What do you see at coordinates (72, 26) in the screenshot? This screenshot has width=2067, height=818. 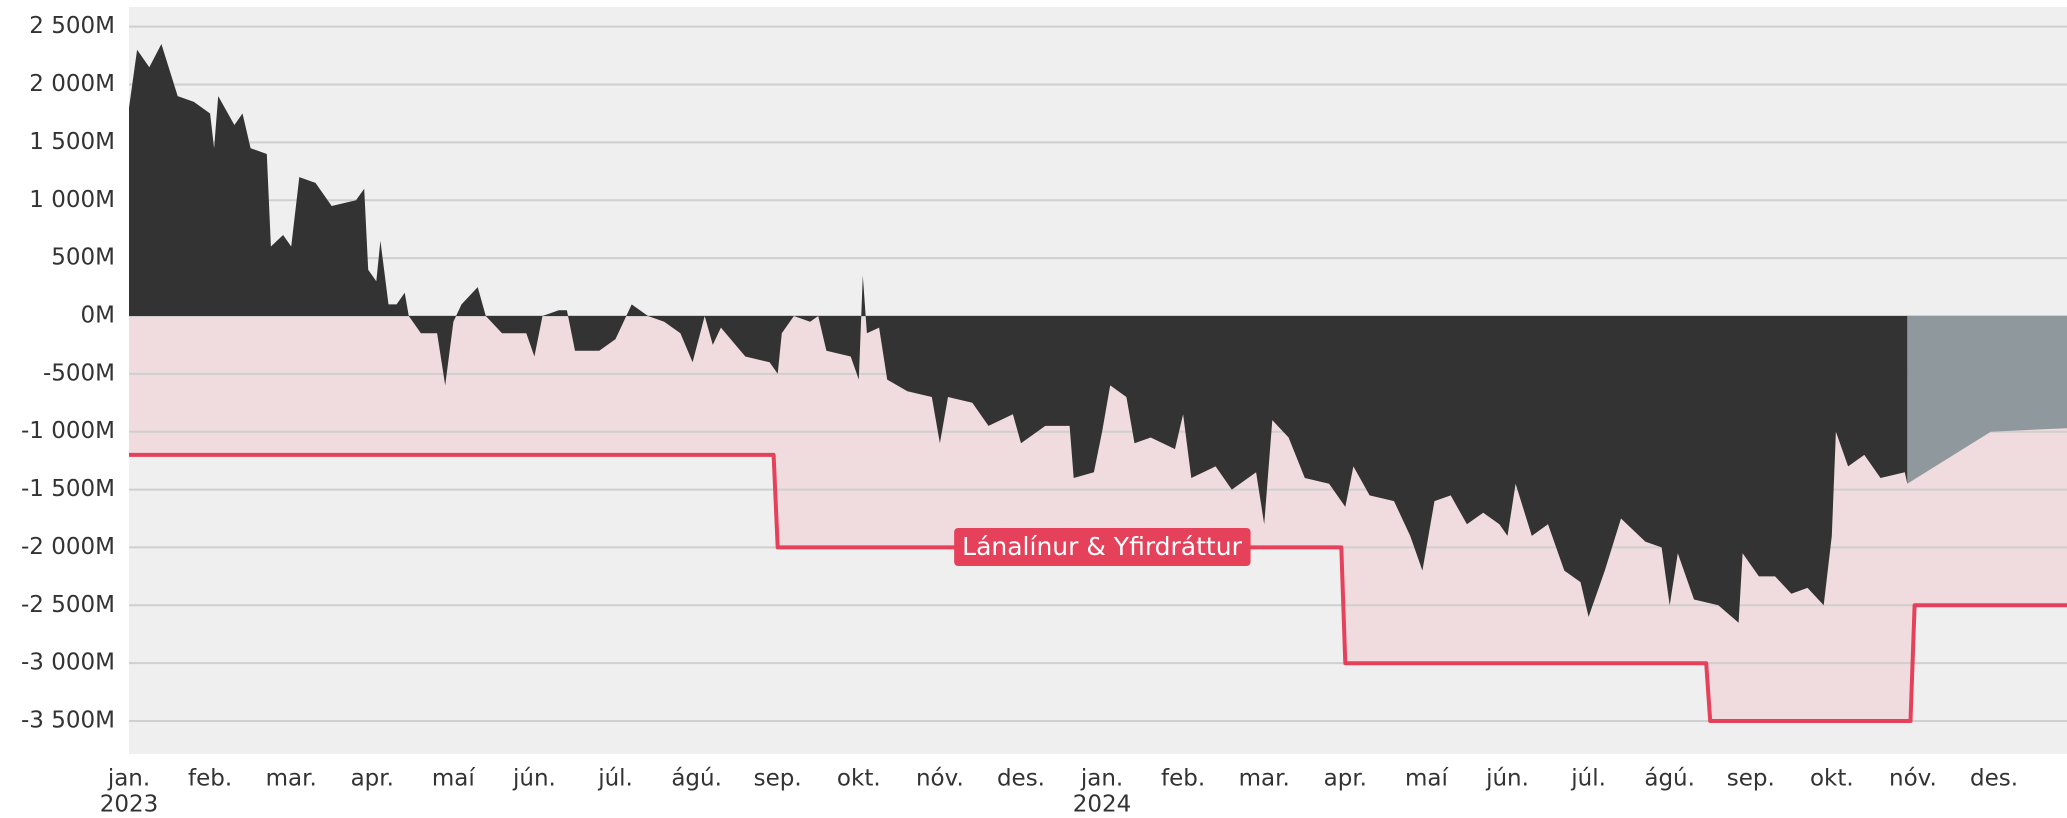 I see `y-tick-label: 2 500M` at bounding box center [72, 26].